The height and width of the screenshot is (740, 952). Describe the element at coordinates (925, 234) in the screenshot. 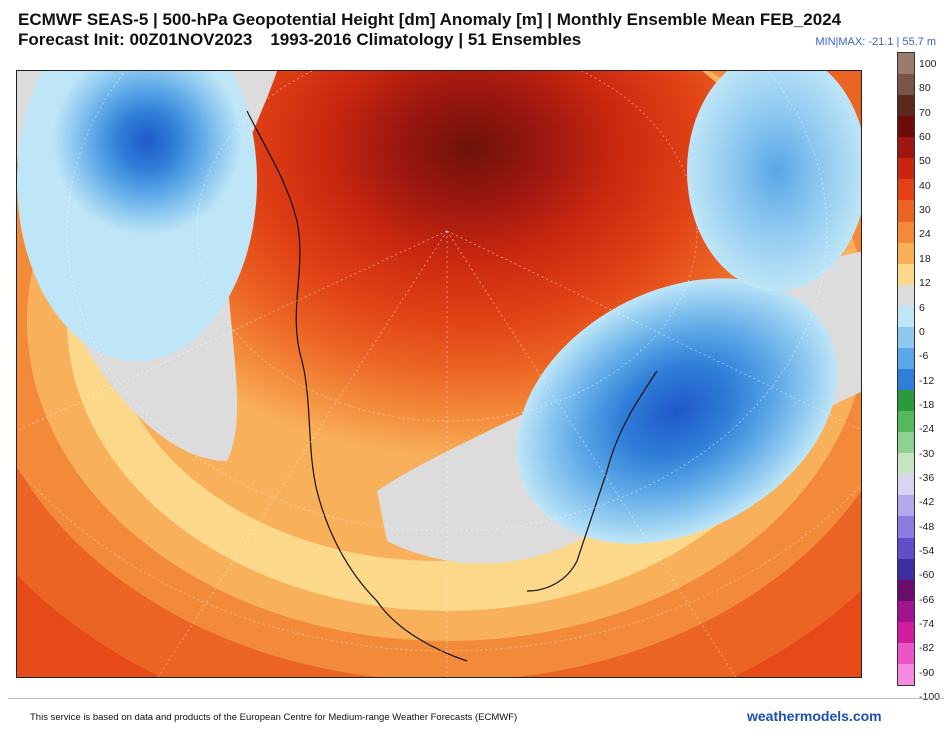

I see `colorbar-tick-label: 24` at that location.